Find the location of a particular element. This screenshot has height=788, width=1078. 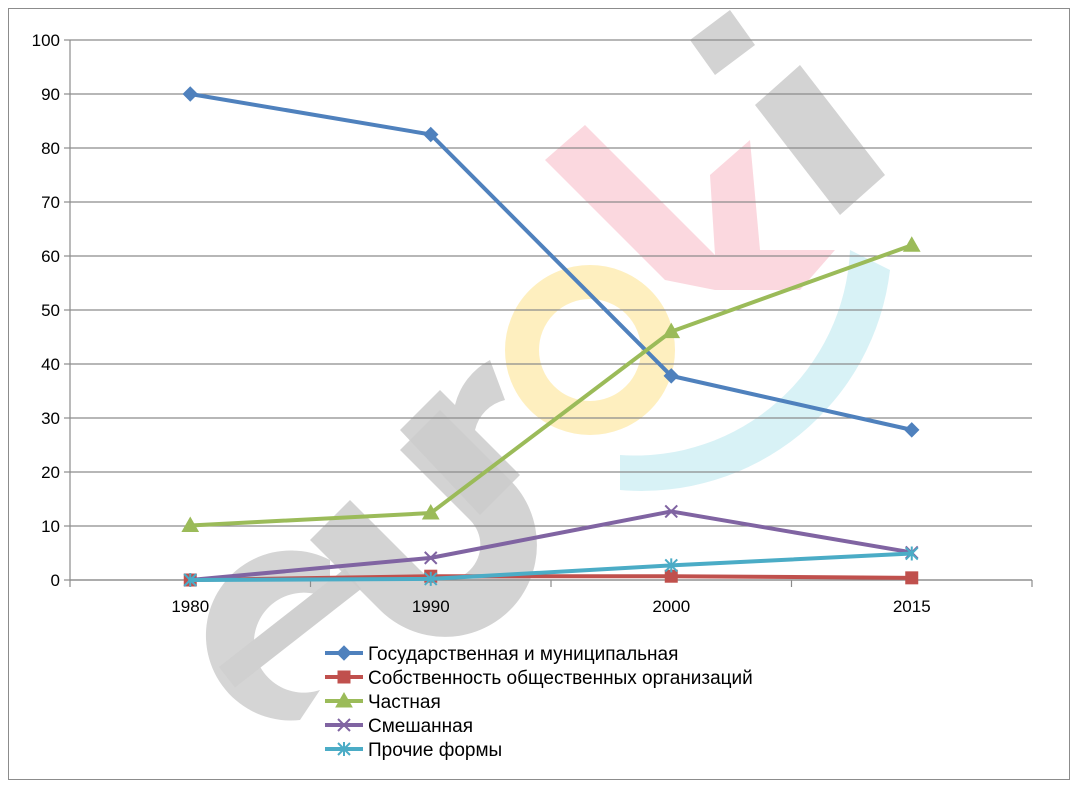

legend-item-4: Смешанная is located at coordinates (399, 726).